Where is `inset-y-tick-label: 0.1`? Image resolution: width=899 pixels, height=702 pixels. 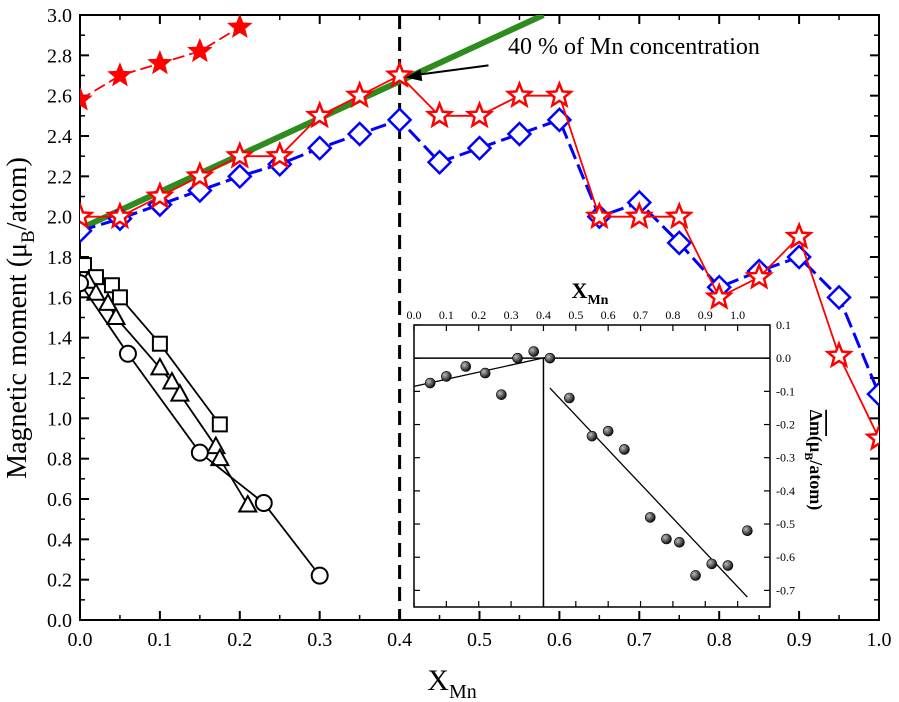 inset-y-tick-label: 0.1 is located at coordinates (783, 325).